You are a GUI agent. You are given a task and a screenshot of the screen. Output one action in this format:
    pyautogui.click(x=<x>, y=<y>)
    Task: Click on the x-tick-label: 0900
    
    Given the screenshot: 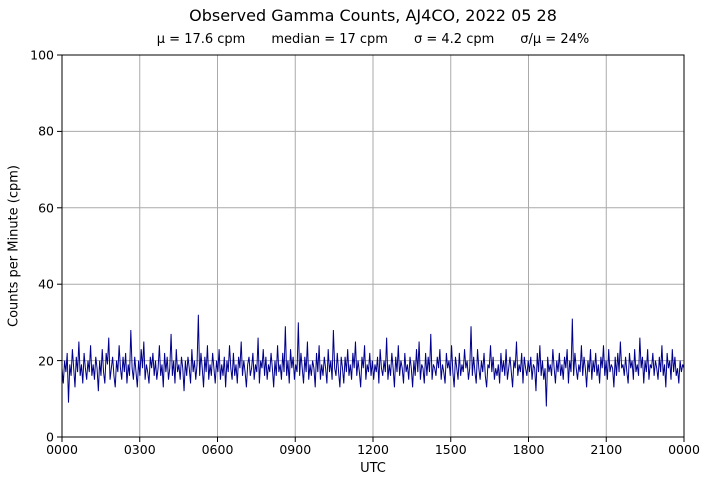 What is the action you would take?
    pyautogui.click(x=295, y=449)
    